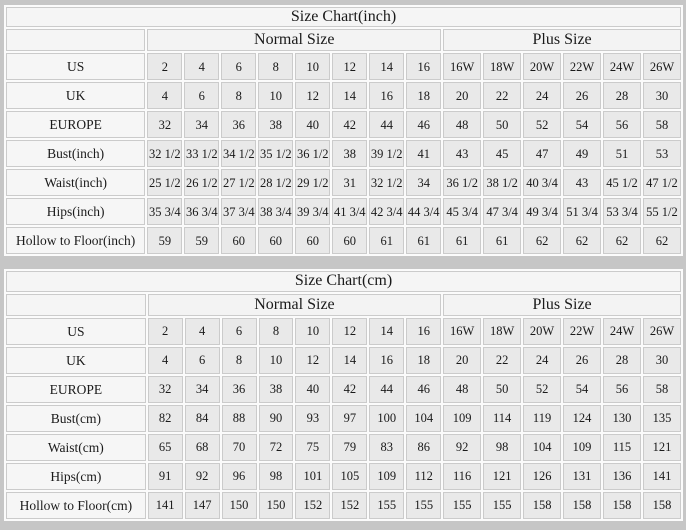  I want to click on size-value-cell: 155, so click(387, 505).